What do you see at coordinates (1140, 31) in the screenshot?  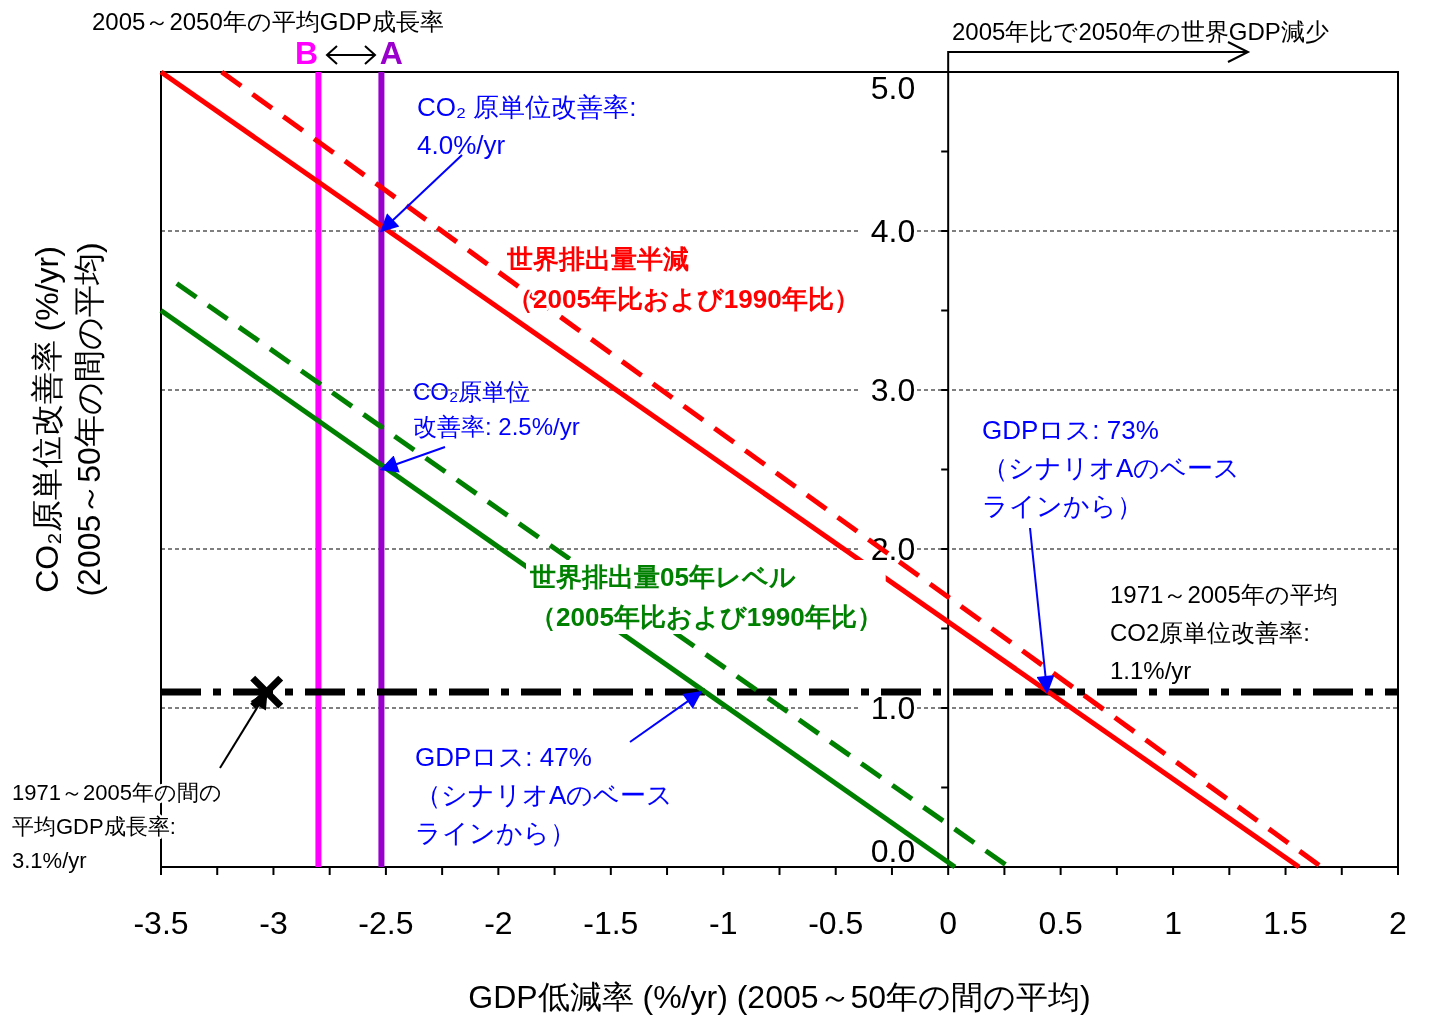 I see `text: 2005年比で2050年の世界GDP減少` at bounding box center [1140, 31].